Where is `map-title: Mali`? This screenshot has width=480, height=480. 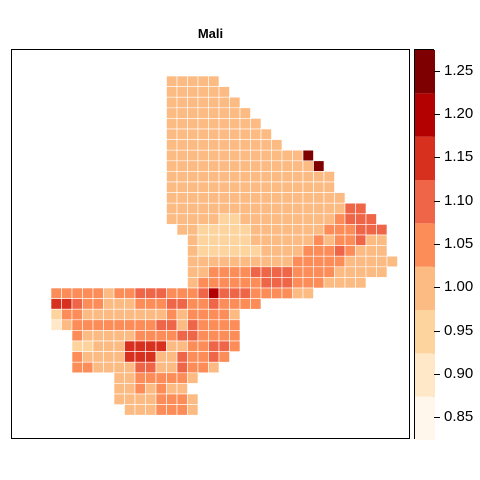
map-title: Mali is located at coordinates (210, 33).